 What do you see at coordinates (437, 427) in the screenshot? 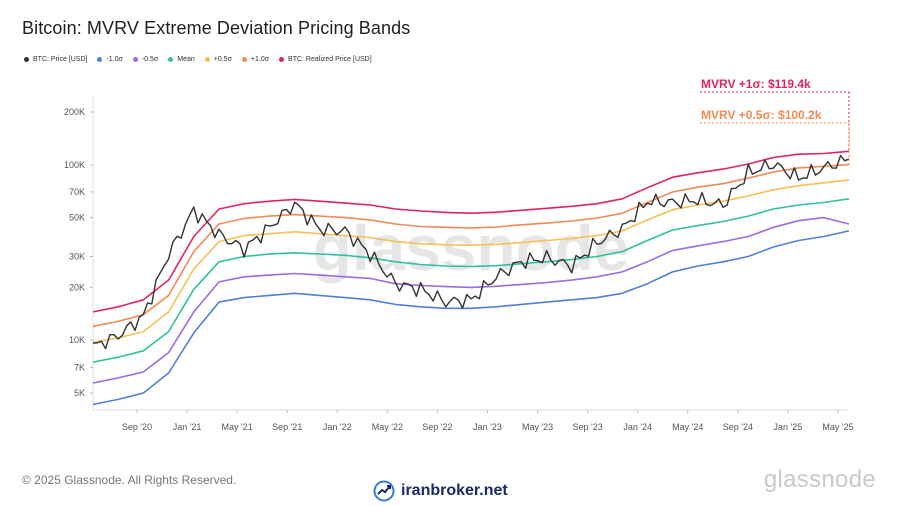
I see `x-tick-label: Sep '22` at bounding box center [437, 427].